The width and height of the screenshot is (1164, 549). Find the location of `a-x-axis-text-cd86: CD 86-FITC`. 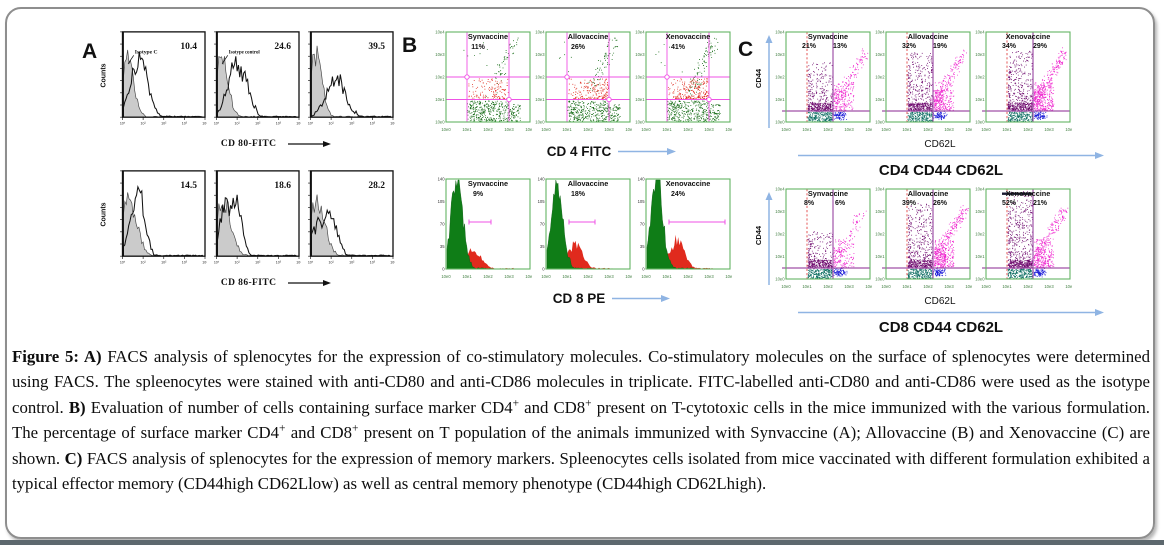

a-x-axis-text-cd86: CD 86-FITC is located at coordinates (248, 283).